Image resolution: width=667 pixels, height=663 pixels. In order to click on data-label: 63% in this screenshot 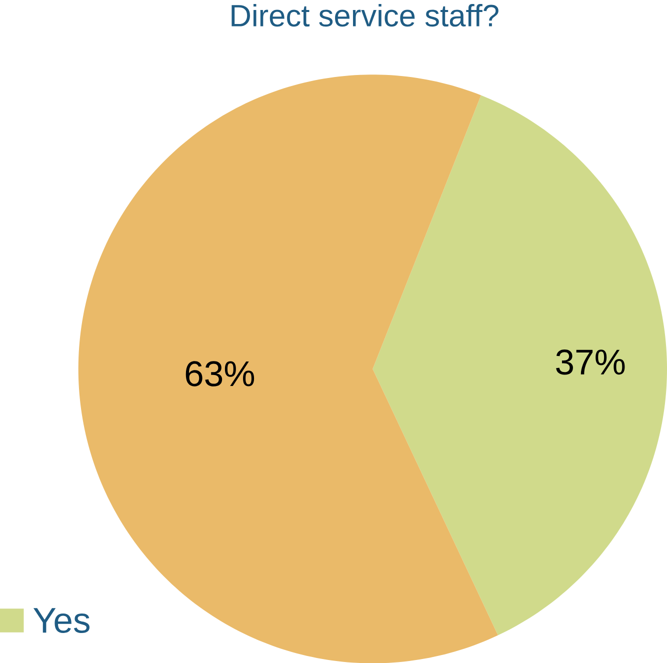, I will do `click(220, 373)`.